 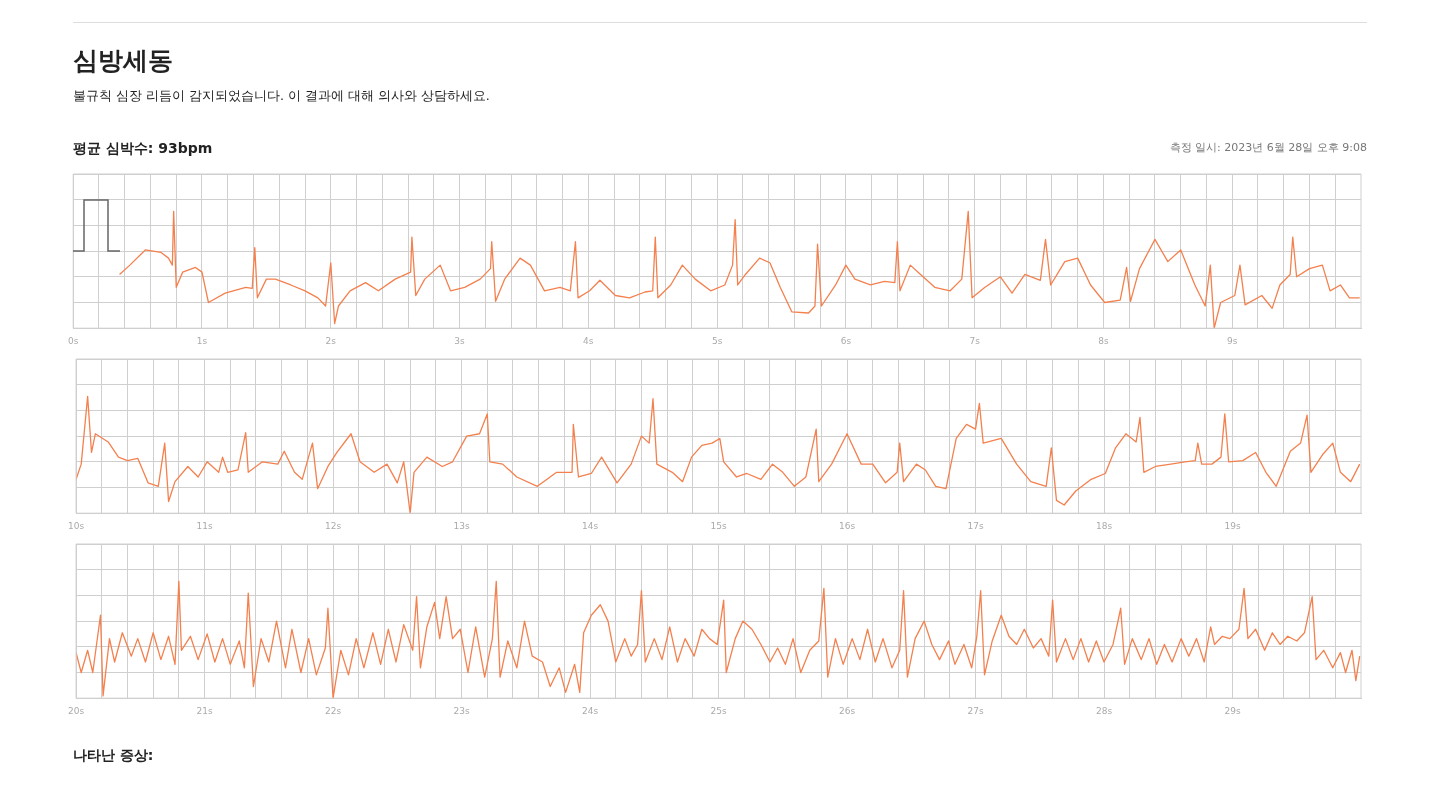 What do you see at coordinates (590, 710) in the screenshot?
I see `x-tick-label: 24s` at bounding box center [590, 710].